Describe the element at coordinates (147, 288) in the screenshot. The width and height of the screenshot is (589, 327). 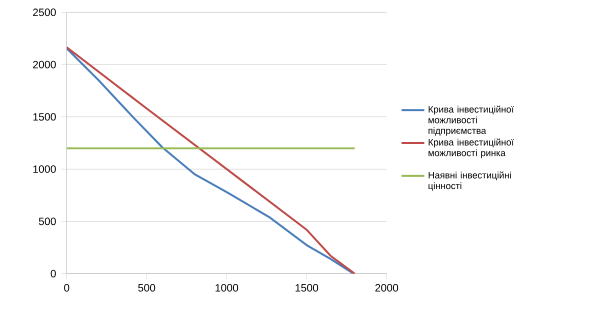
I see `x-tick-label: 500` at that location.